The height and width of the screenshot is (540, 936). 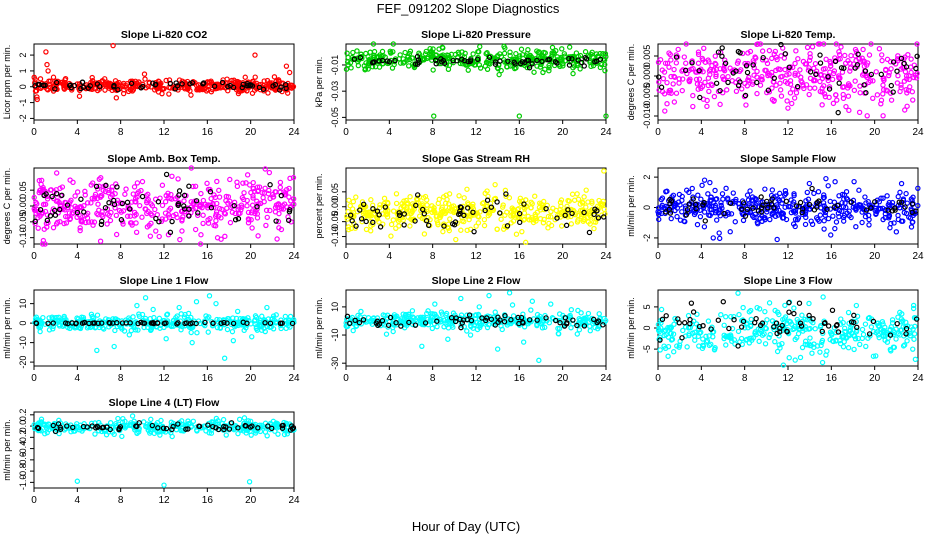 I want to click on data-series, so click(x=164, y=72).